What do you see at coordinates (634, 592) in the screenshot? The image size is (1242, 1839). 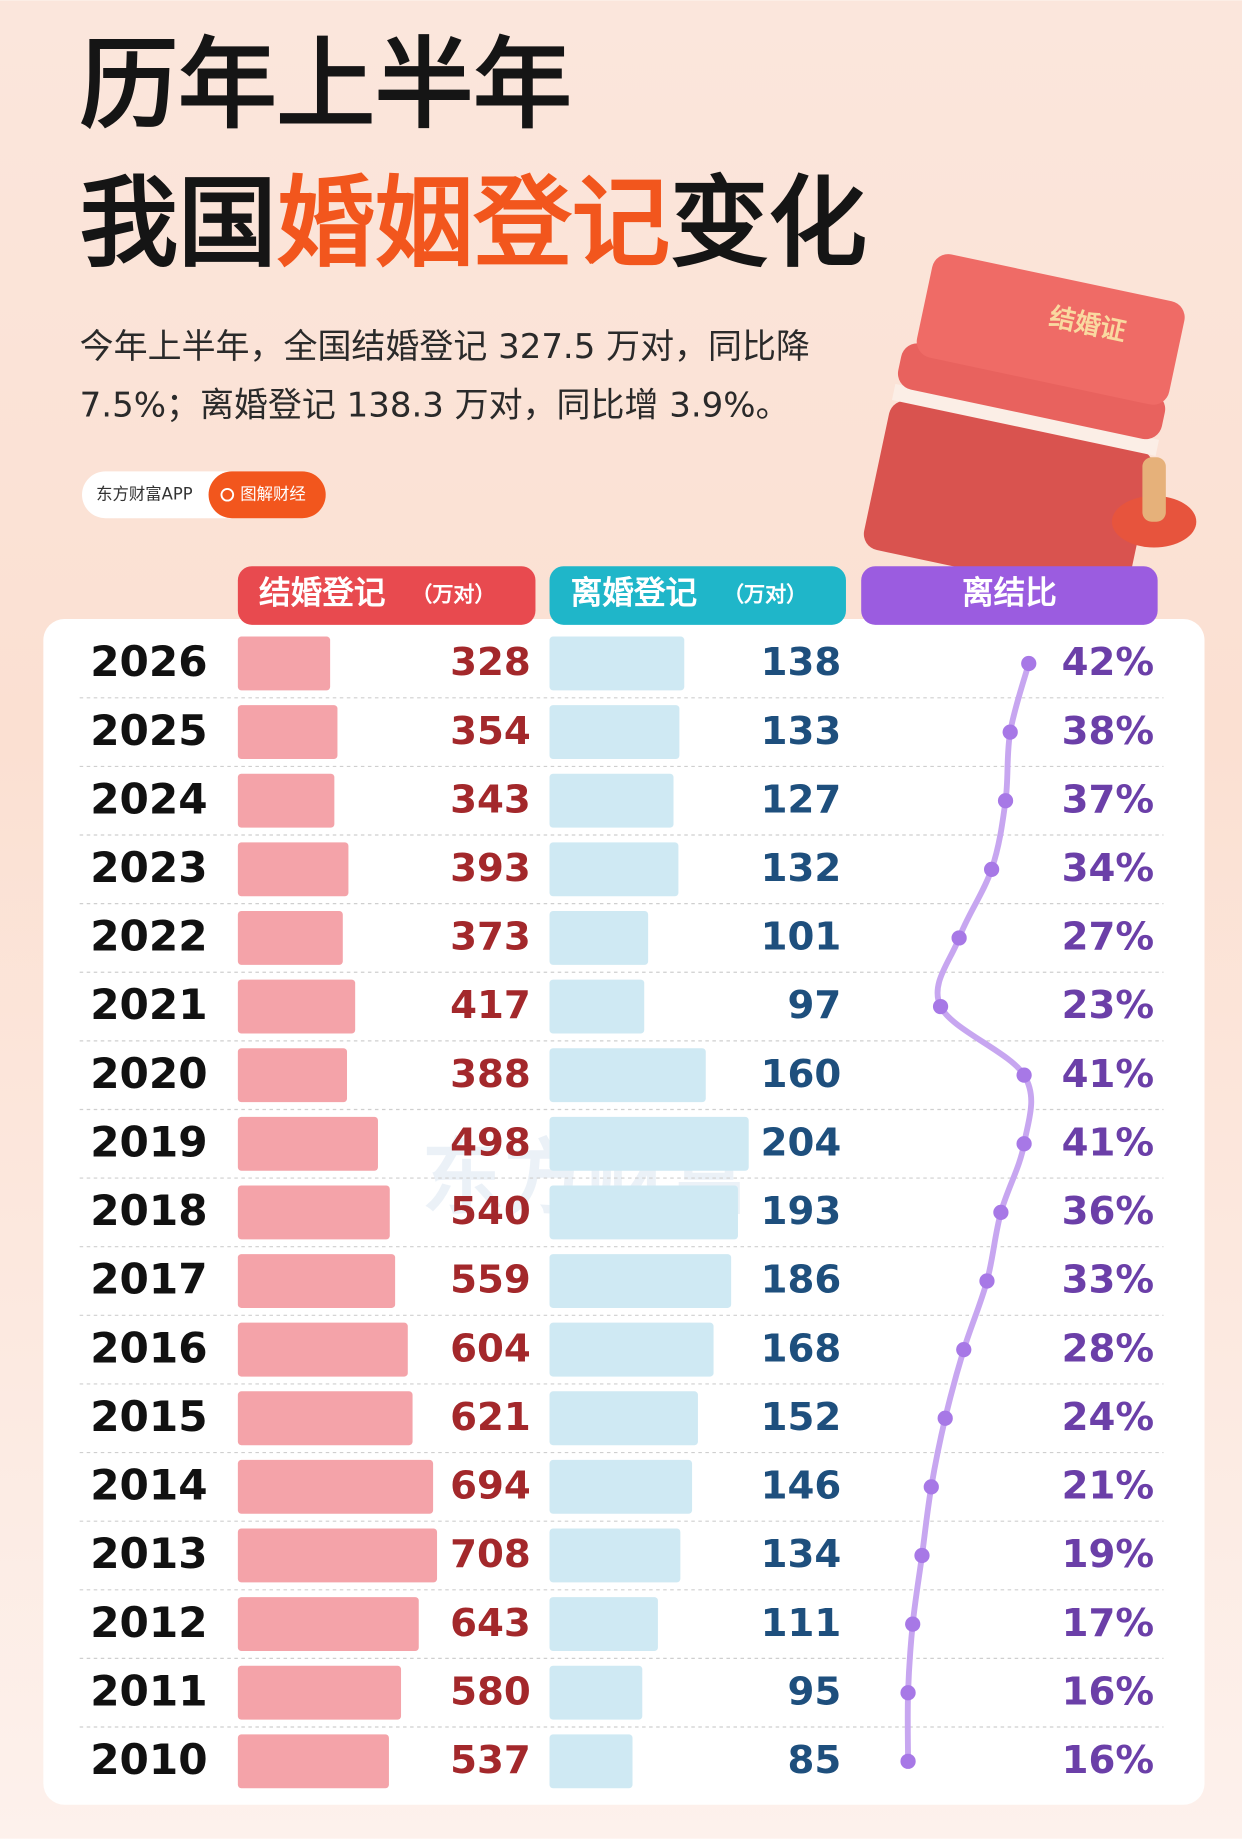 I see `column-header-label: 离婚登记` at bounding box center [634, 592].